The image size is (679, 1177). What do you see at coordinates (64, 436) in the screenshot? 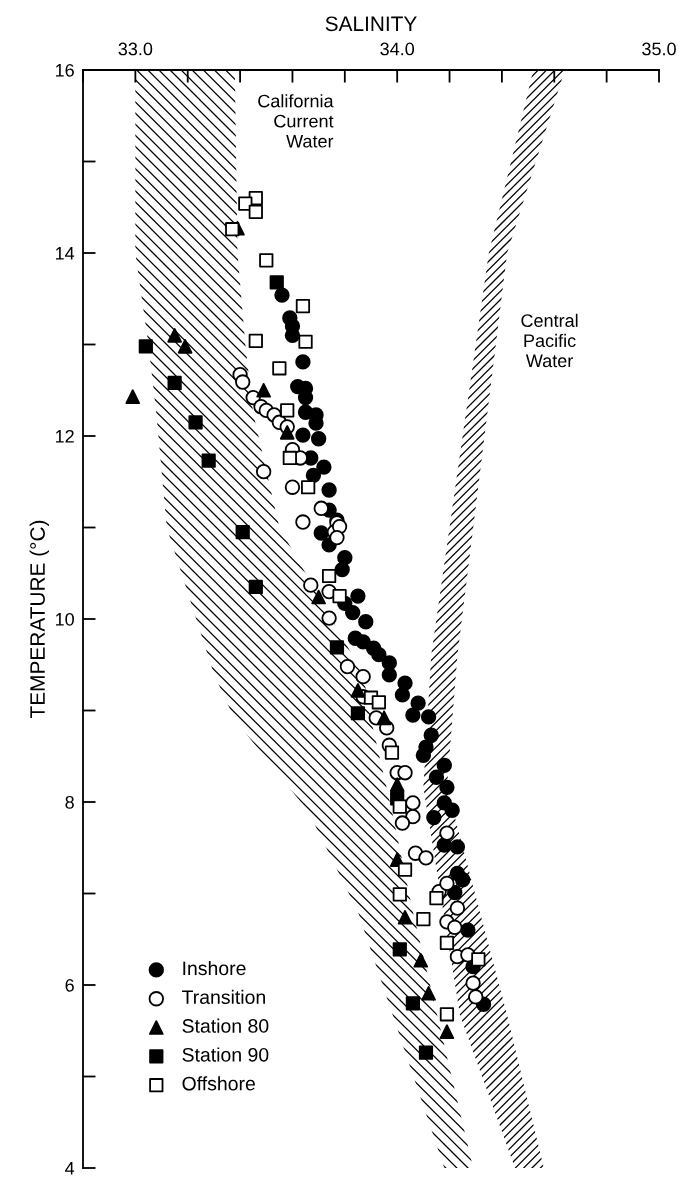
I see `y-tick-label: 12` at bounding box center [64, 436].